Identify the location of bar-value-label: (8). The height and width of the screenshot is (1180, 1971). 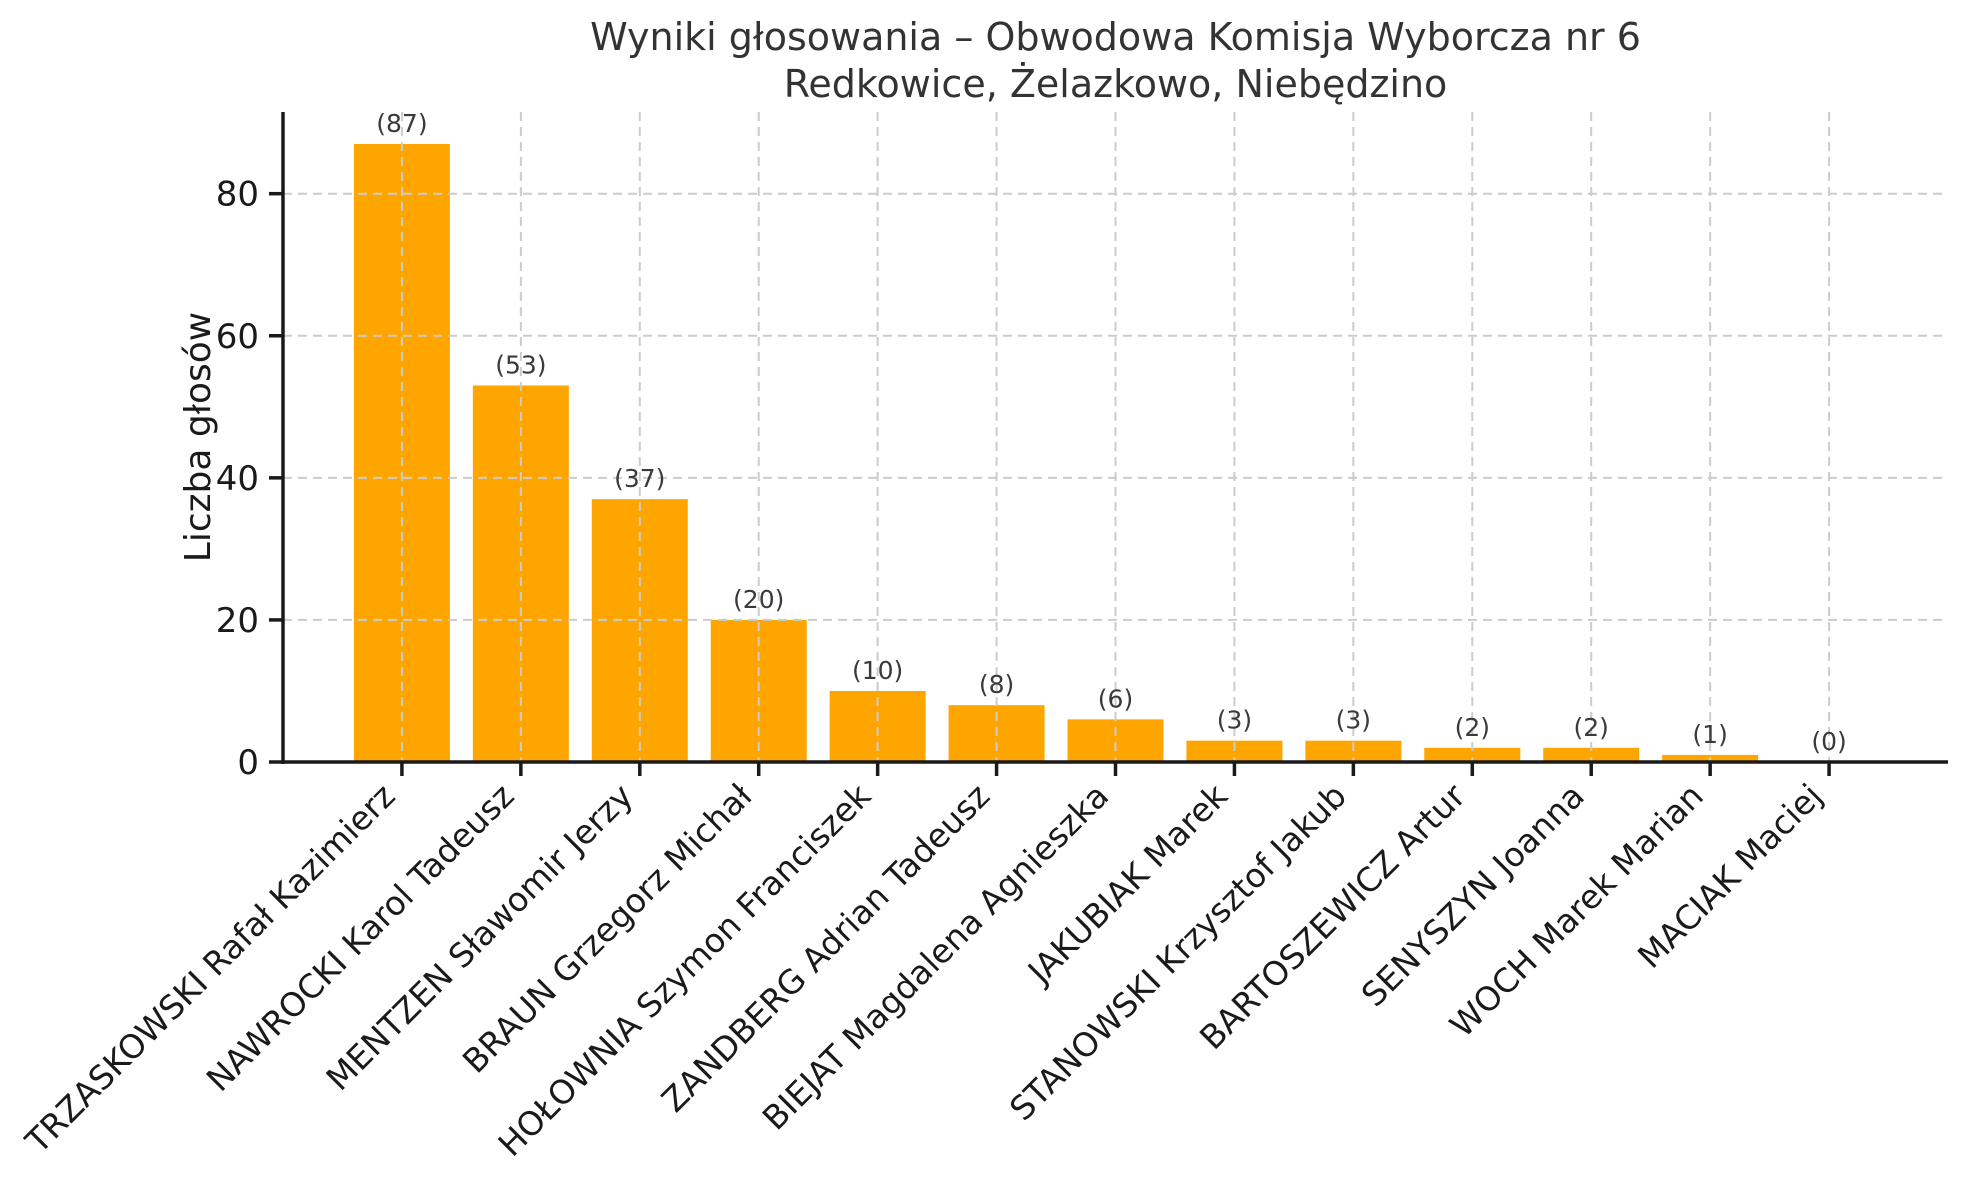
(996, 684).